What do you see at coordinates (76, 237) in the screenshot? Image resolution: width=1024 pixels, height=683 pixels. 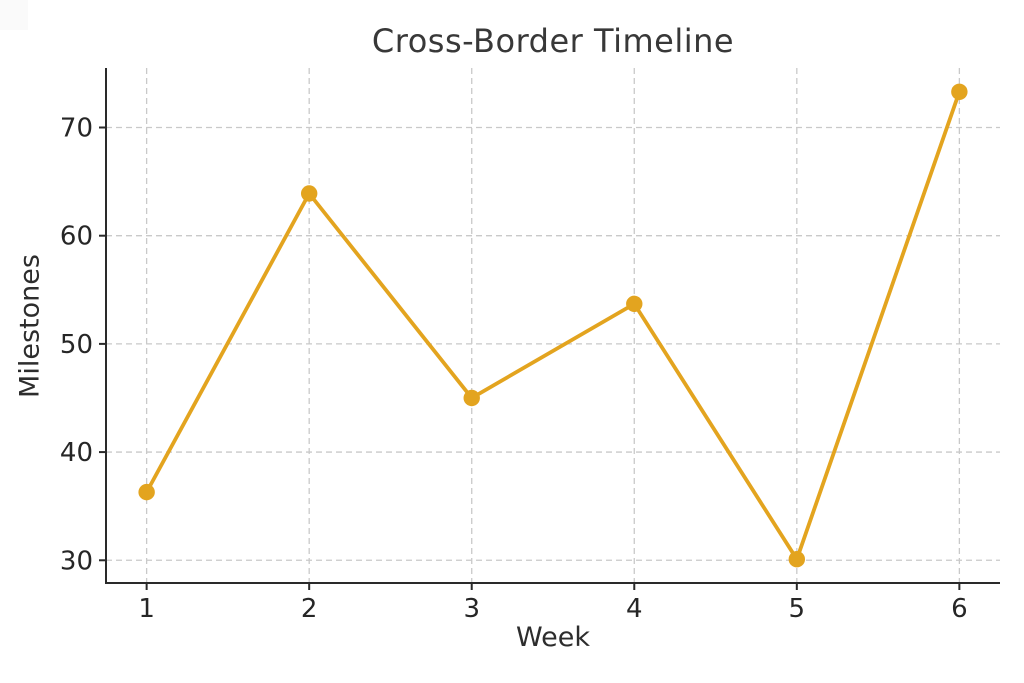 I see `y-tick-label: 60` at bounding box center [76, 237].